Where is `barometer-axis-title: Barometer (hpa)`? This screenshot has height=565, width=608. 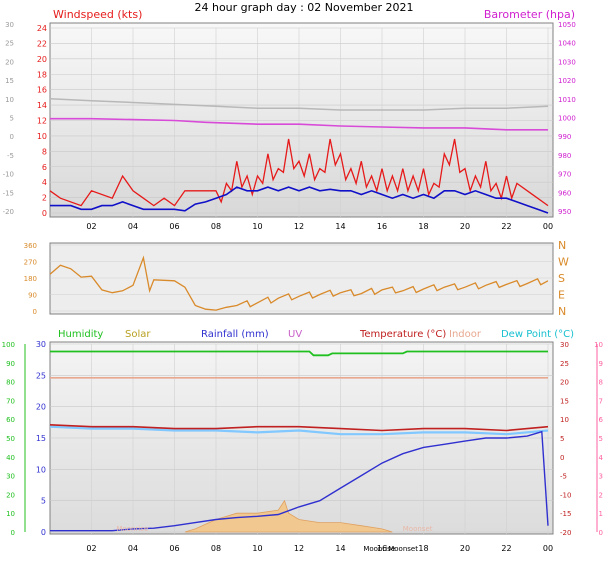
barometer-axis-title: Barometer (hpa) is located at coordinates (529, 14).